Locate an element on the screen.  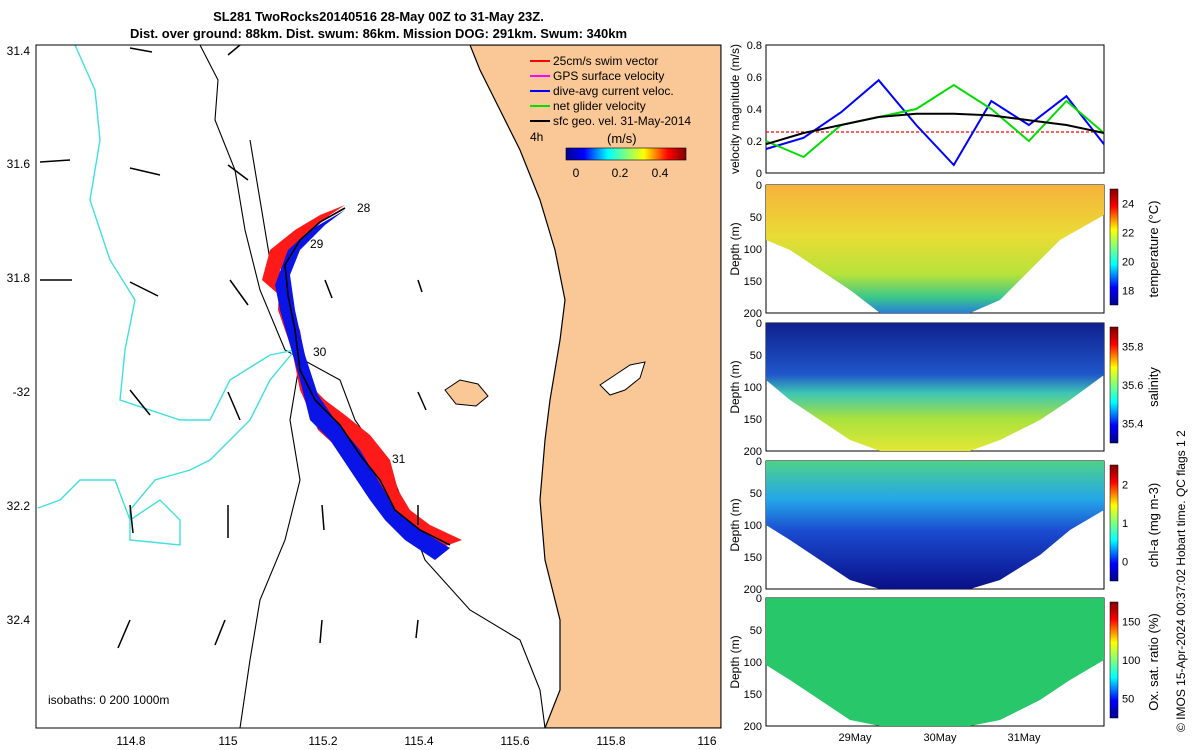
interval-label: 4h is located at coordinates (536, 137).